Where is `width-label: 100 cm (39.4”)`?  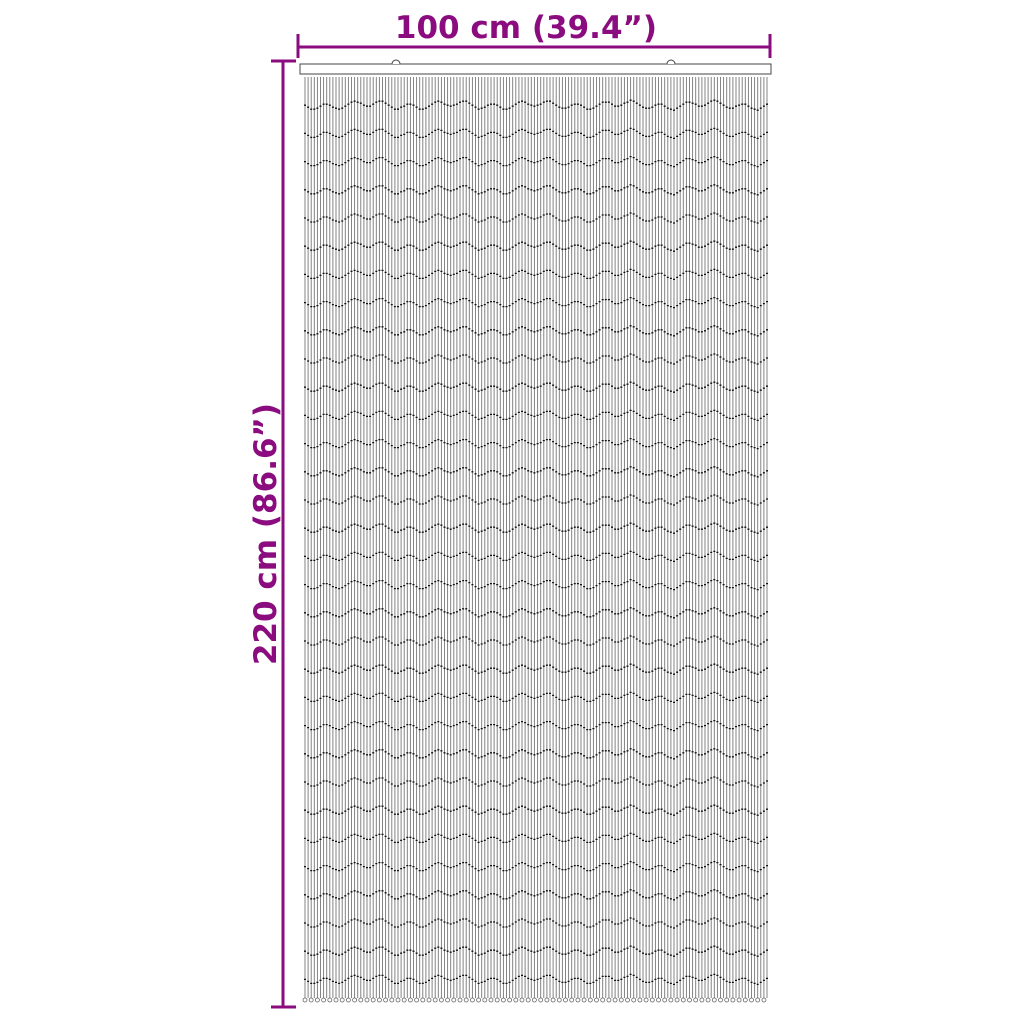
width-label: 100 cm (39.4”) is located at coordinates (526, 28).